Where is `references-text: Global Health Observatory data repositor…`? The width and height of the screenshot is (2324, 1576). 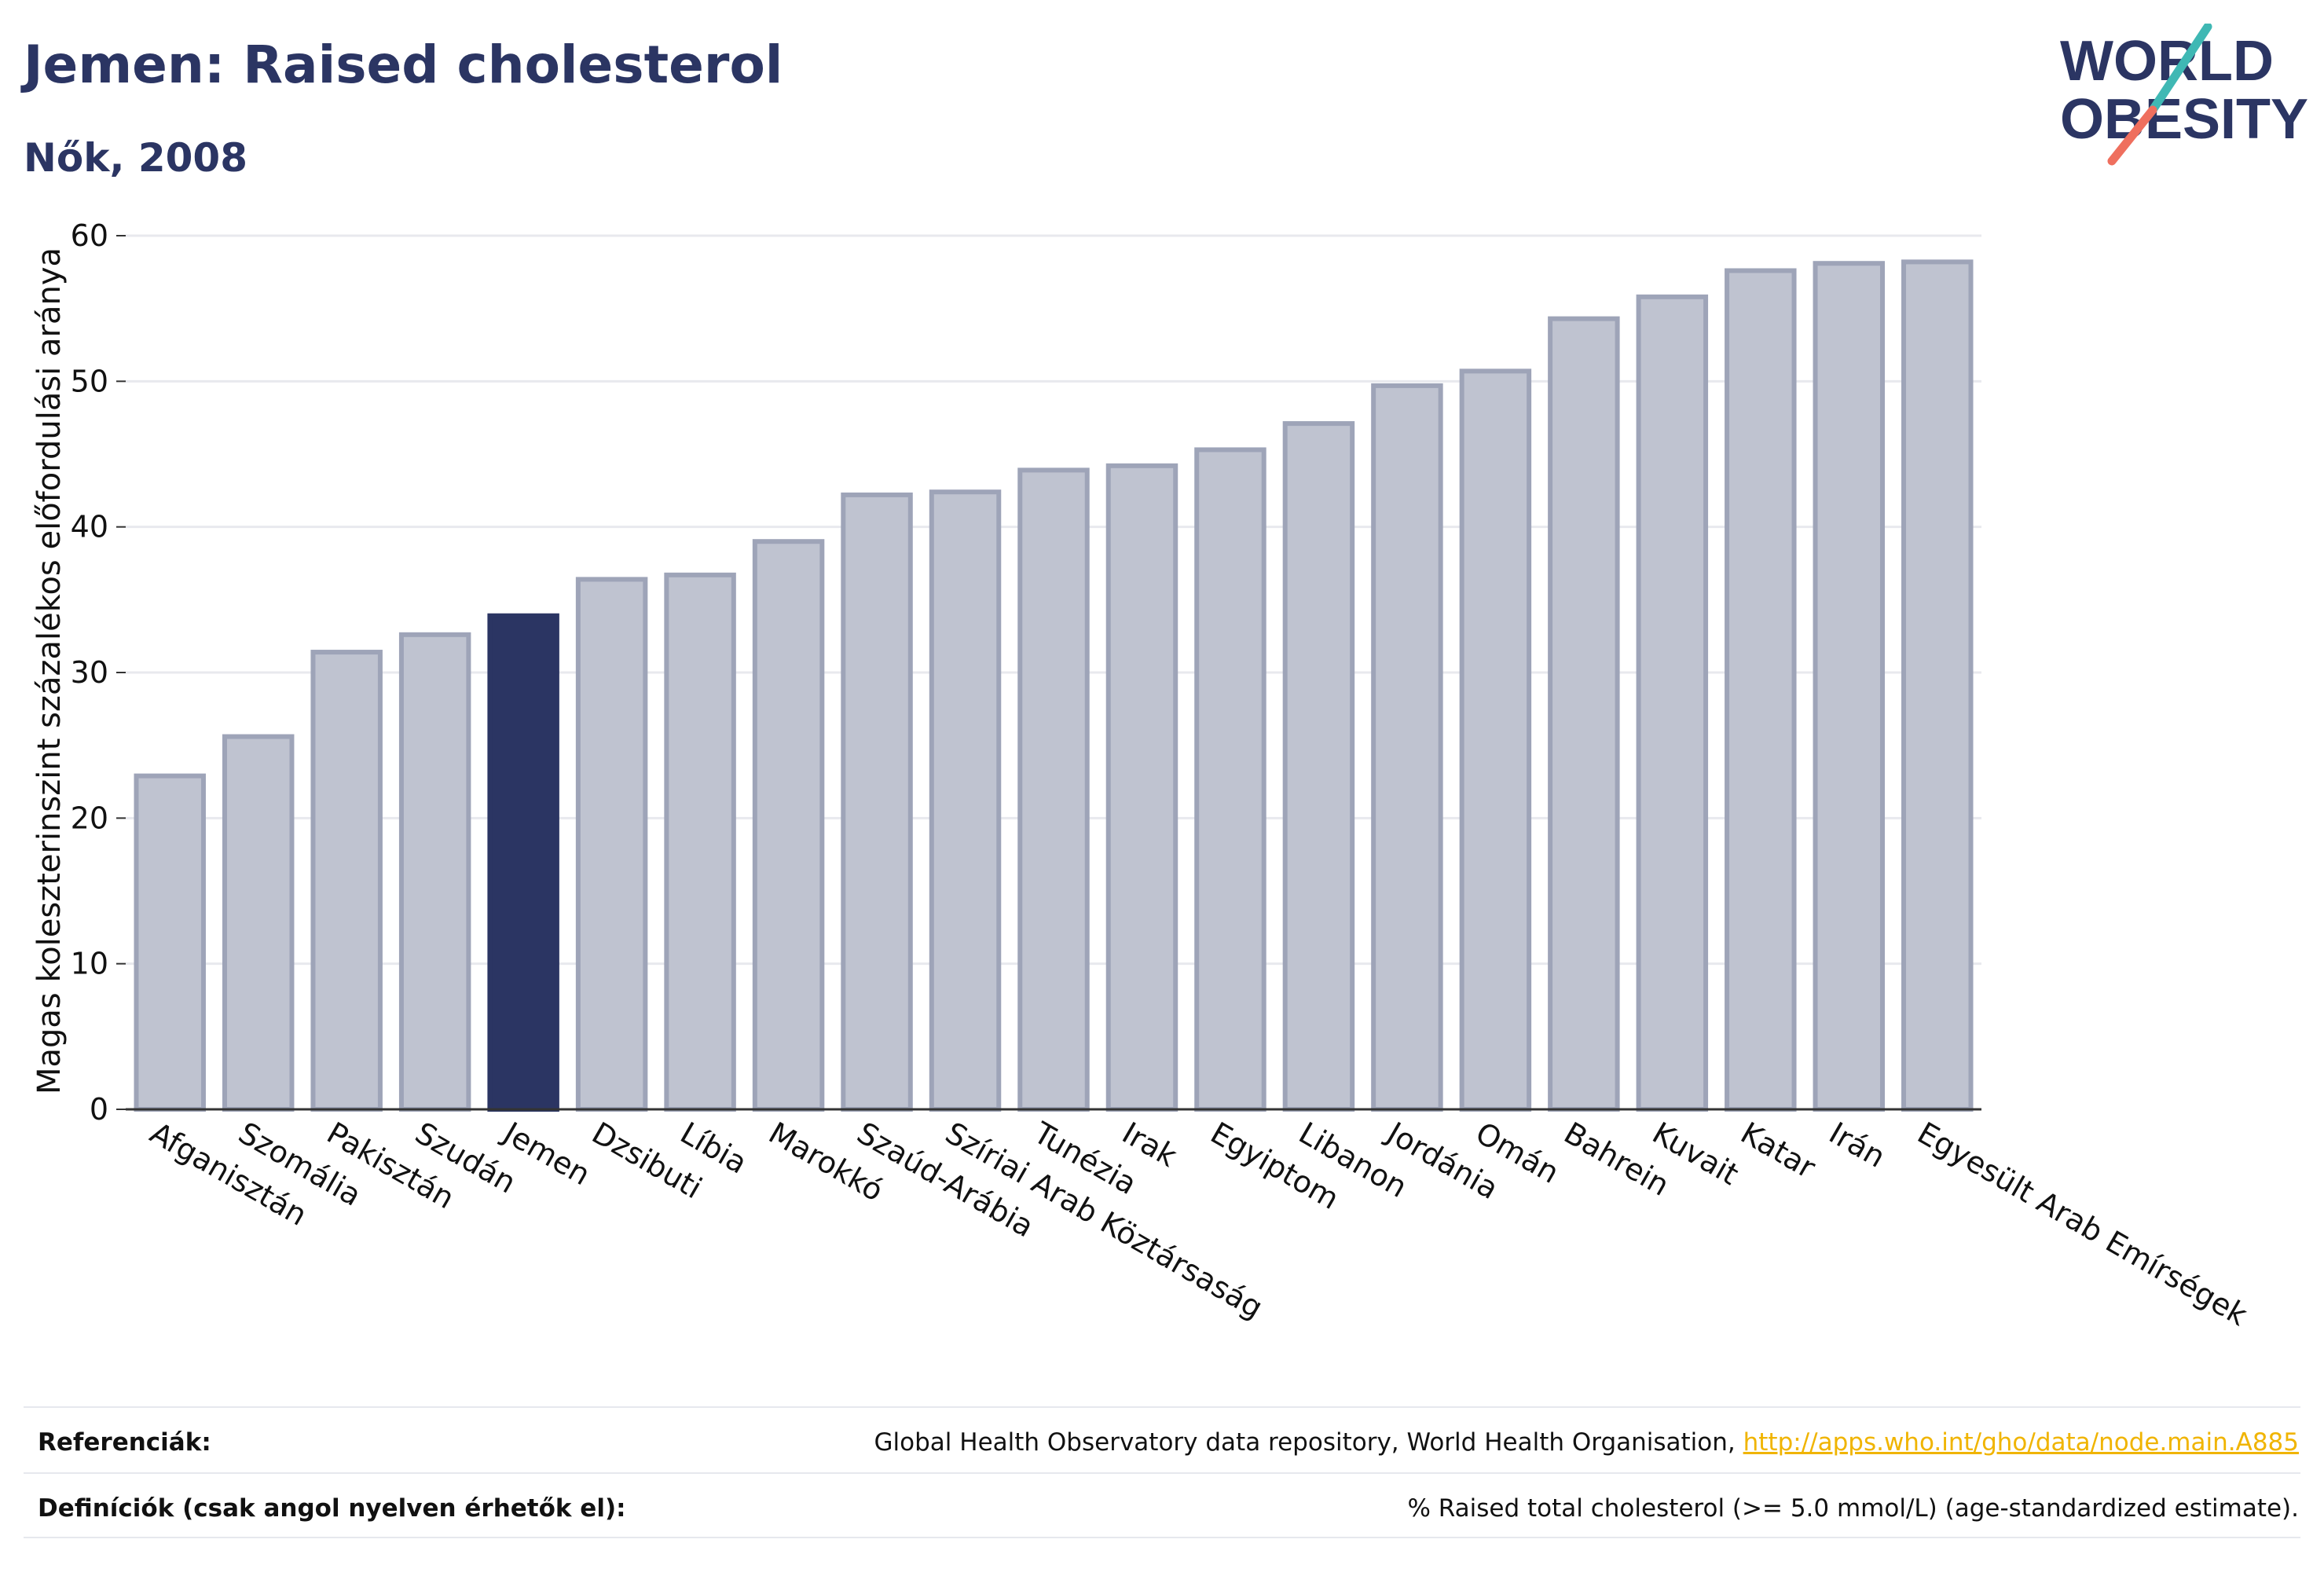 references-text: Global Health Observatory data repositor… is located at coordinates (1586, 1442).